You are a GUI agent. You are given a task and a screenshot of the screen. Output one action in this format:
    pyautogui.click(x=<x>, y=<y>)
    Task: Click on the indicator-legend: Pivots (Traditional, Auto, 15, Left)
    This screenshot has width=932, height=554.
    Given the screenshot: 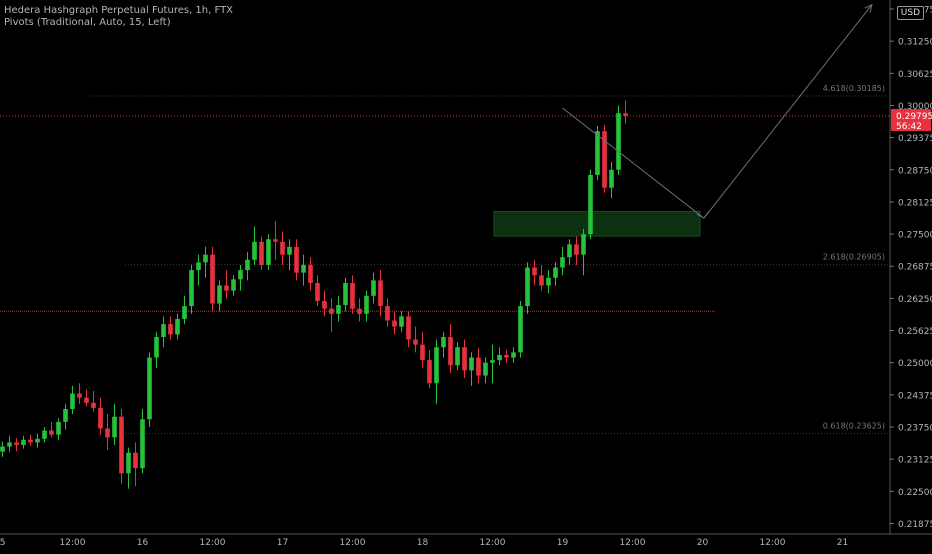 What is the action you would take?
    pyautogui.click(x=87, y=22)
    